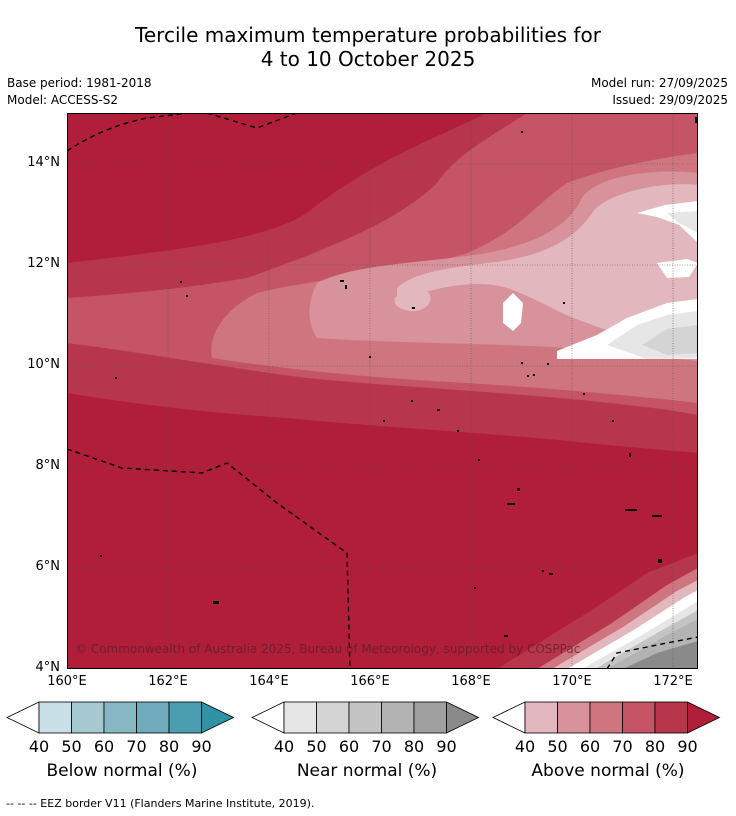 This screenshot has width=736, height=816. I want to click on lon-label-170e: 170°E, so click(572, 681).